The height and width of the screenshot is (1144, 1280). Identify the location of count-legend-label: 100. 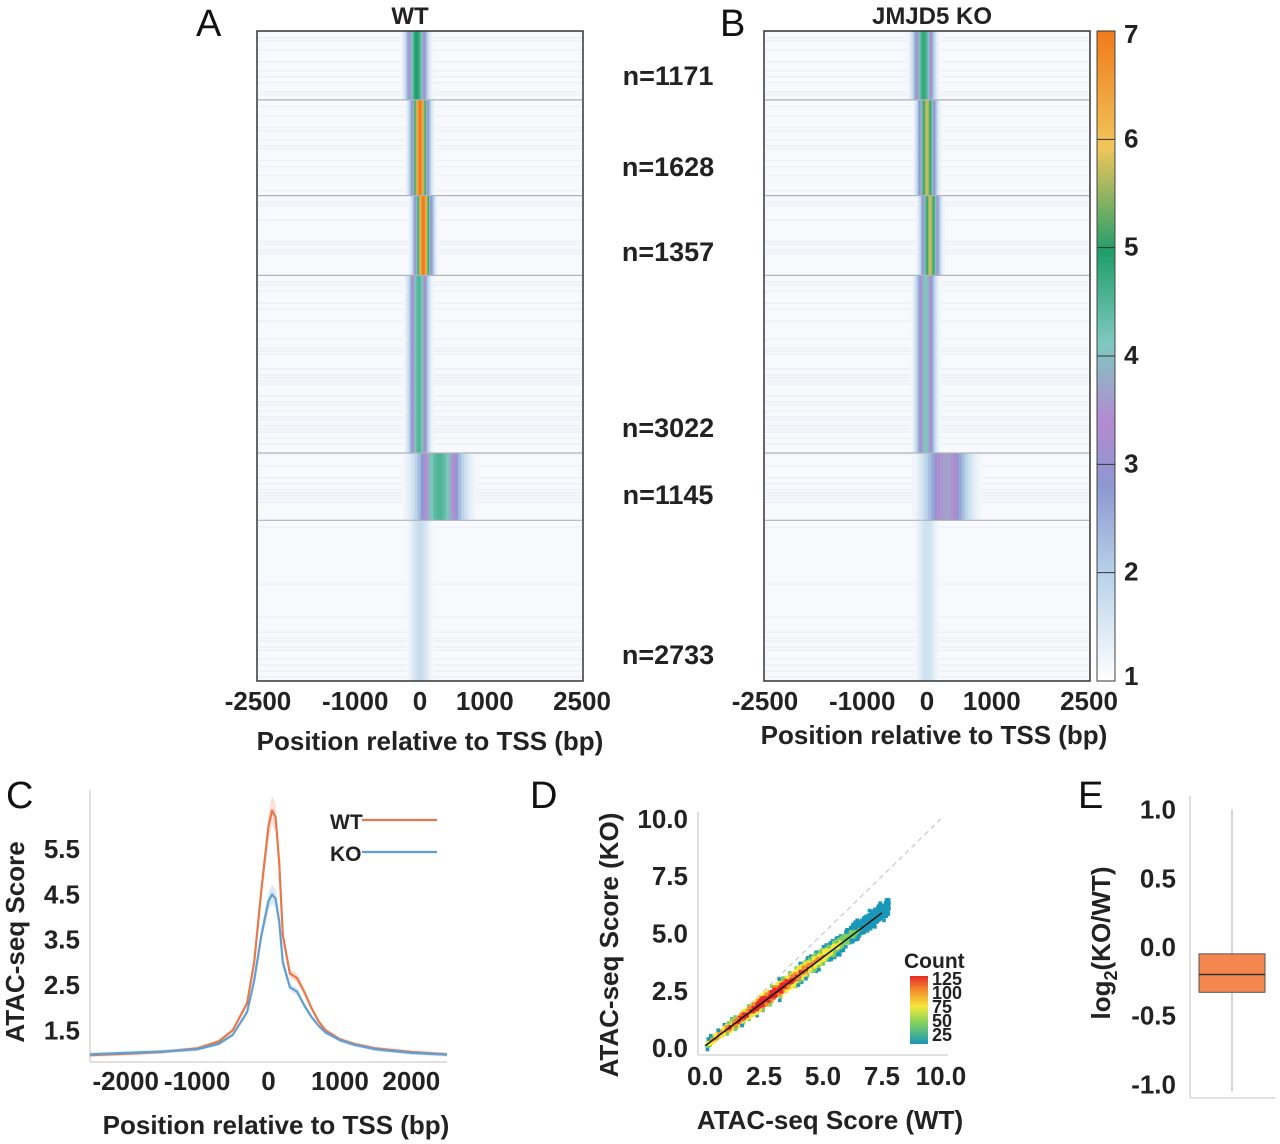
(947, 993).